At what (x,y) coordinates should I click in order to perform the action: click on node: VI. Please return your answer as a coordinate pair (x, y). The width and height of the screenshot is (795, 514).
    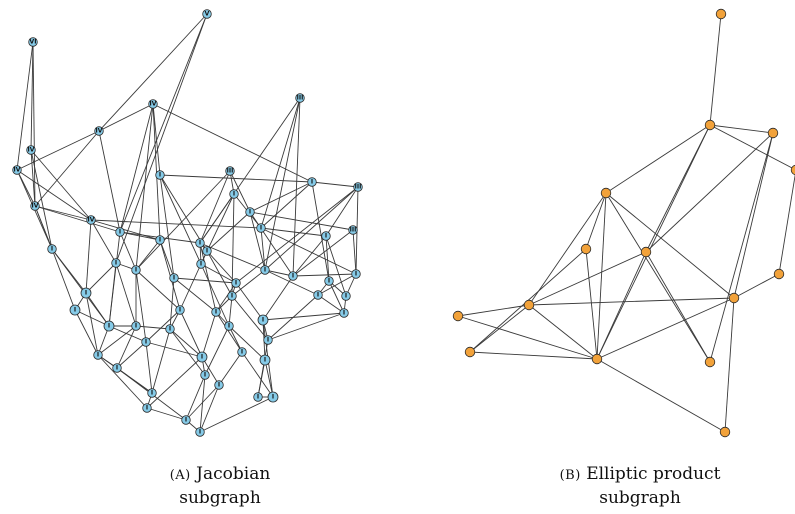
    Looking at the image, I should click on (33, 42).